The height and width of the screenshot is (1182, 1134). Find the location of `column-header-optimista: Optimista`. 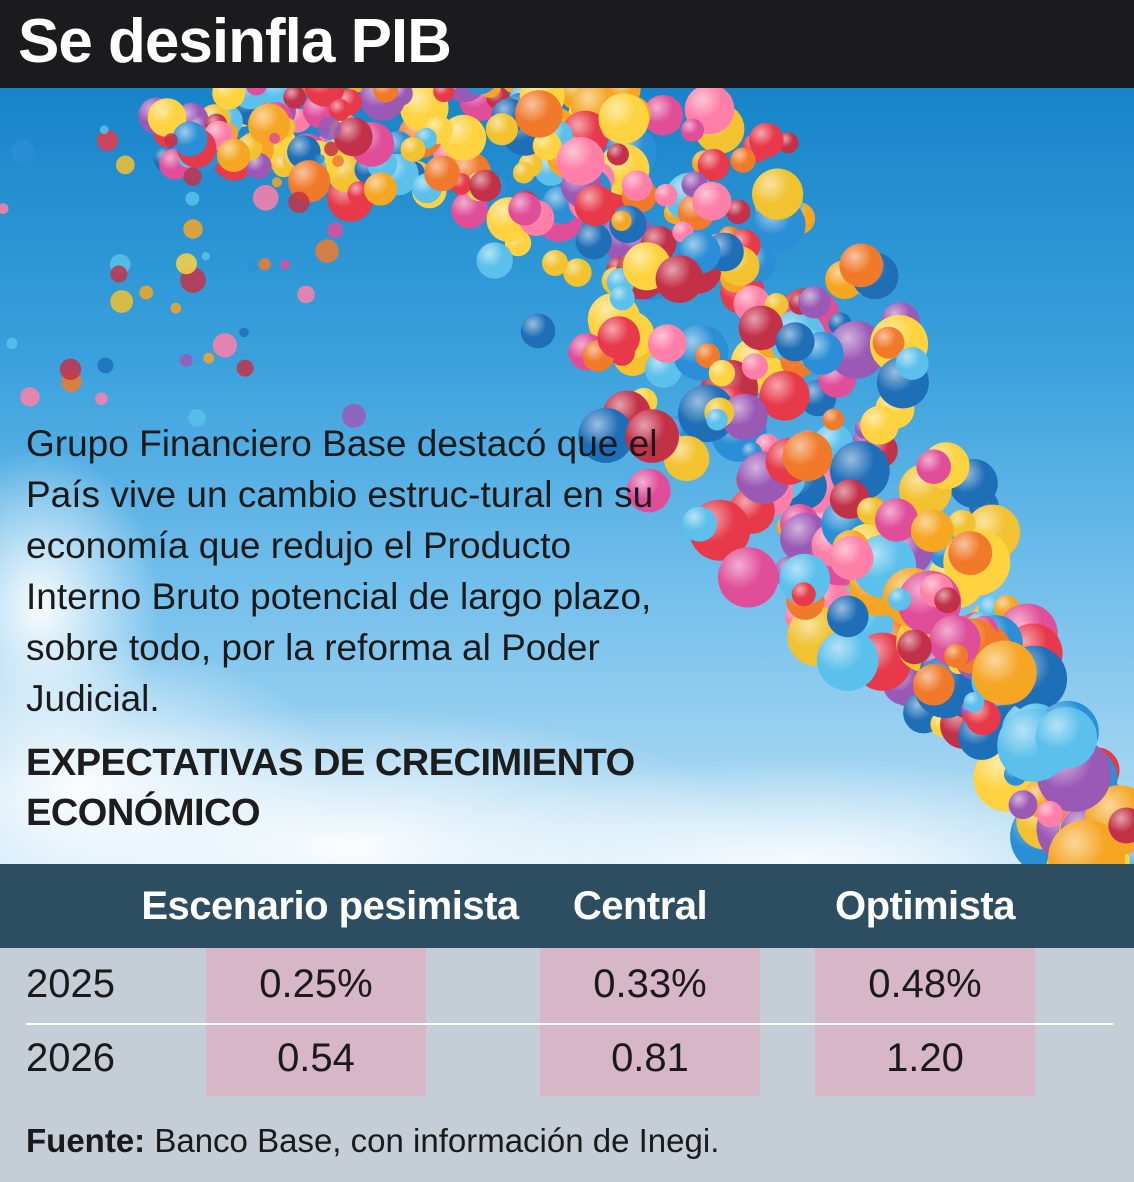

column-header-optimista: Optimista is located at coordinates (925, 906).